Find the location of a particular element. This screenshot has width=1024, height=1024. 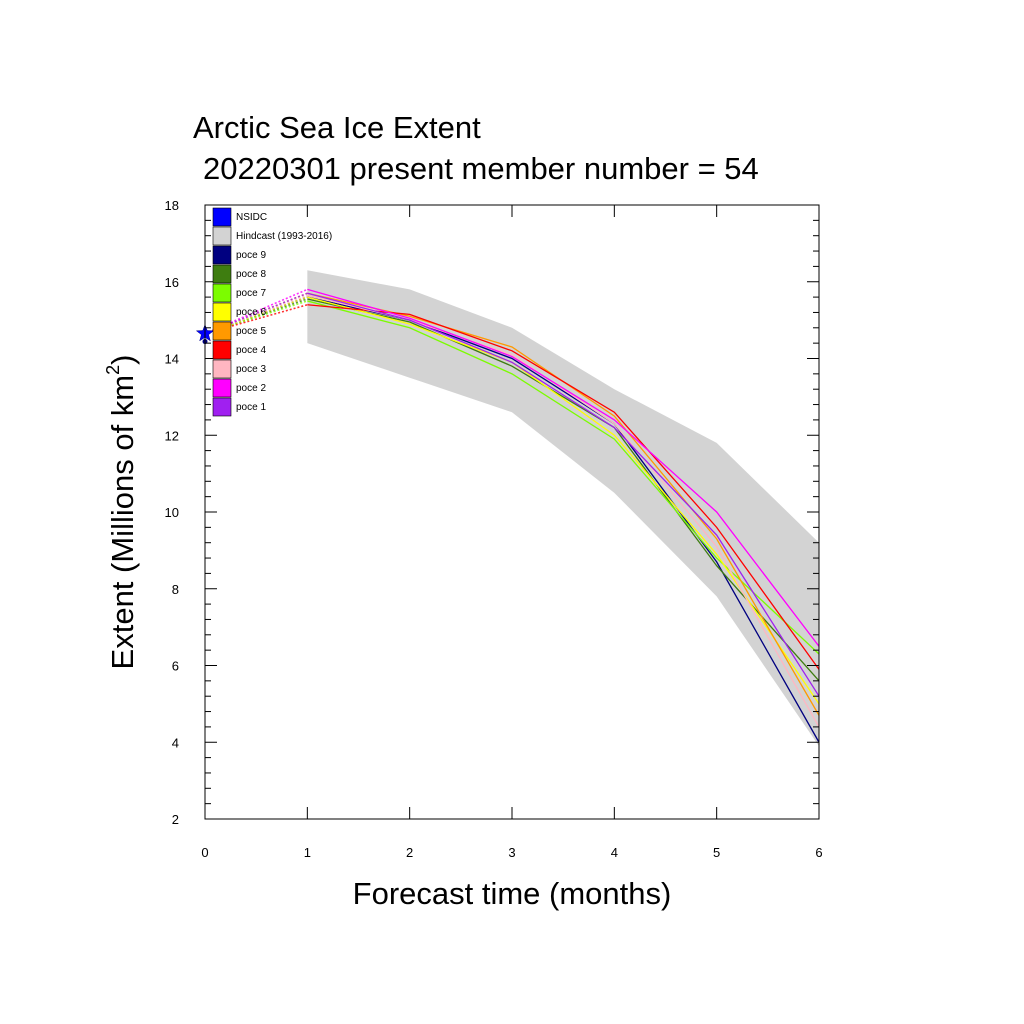

y-tick-label: 12 is located at coordinates (172, 435).